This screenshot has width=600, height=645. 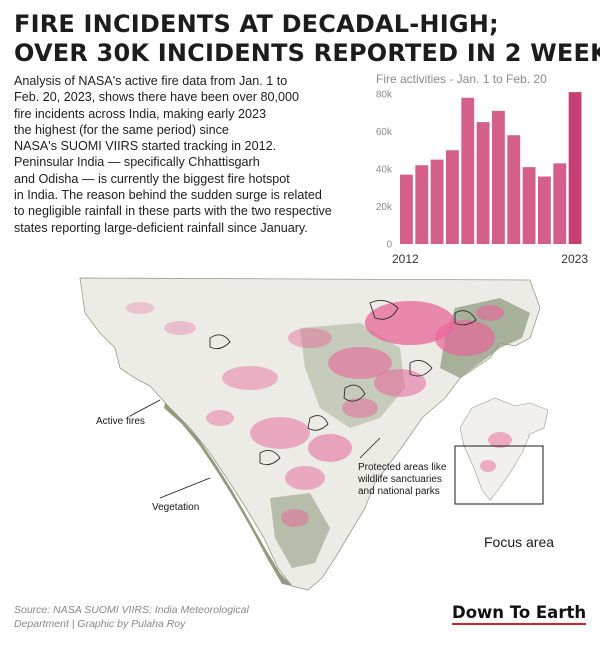 I want to click on protected-area-outlines, so click(x=343, y=382).